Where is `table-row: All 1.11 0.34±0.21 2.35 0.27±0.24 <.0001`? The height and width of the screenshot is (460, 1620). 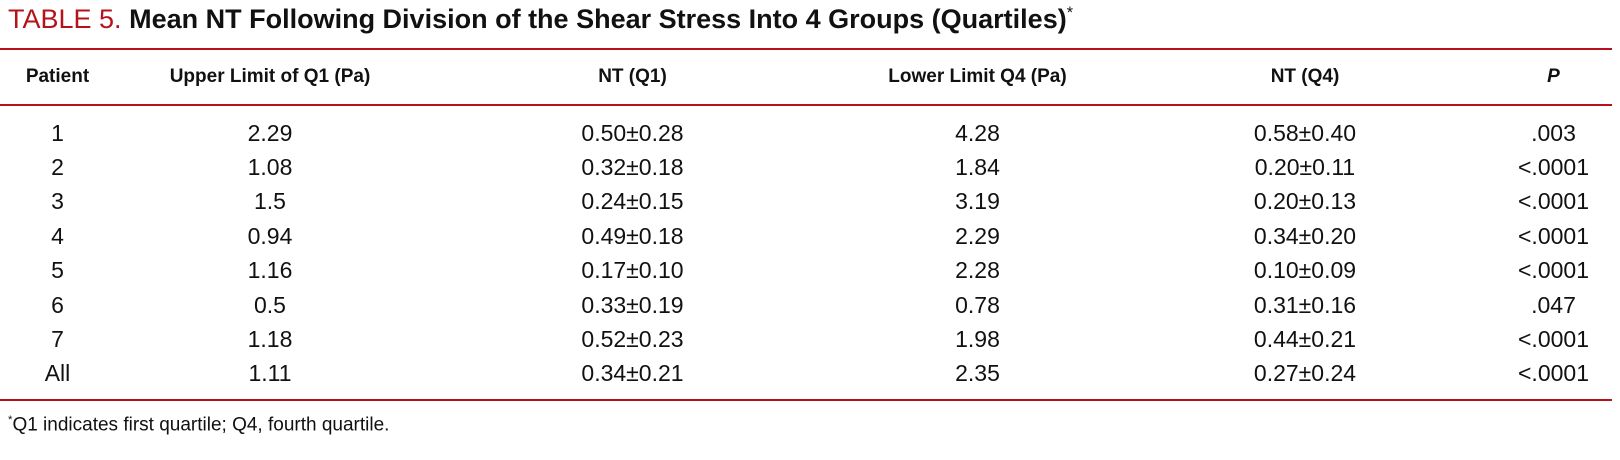 table-row: All 1.11 0.34±0.21 2.35 0.27±0.24 <.0001 is located at coordinates (806, 379).